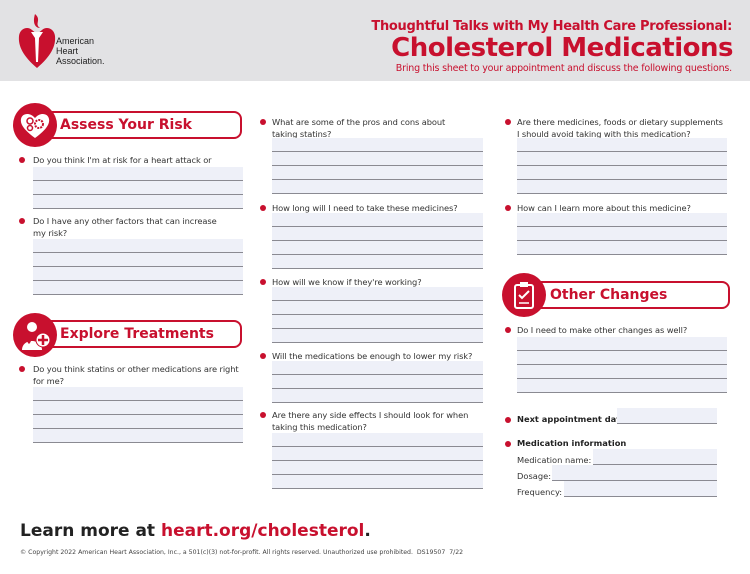 The height and width of the screenshot is (574, 750). What do you see at coordinates (634, 473) in the screenshot?
I see `dosage-field` at bounding box center [634, 473].